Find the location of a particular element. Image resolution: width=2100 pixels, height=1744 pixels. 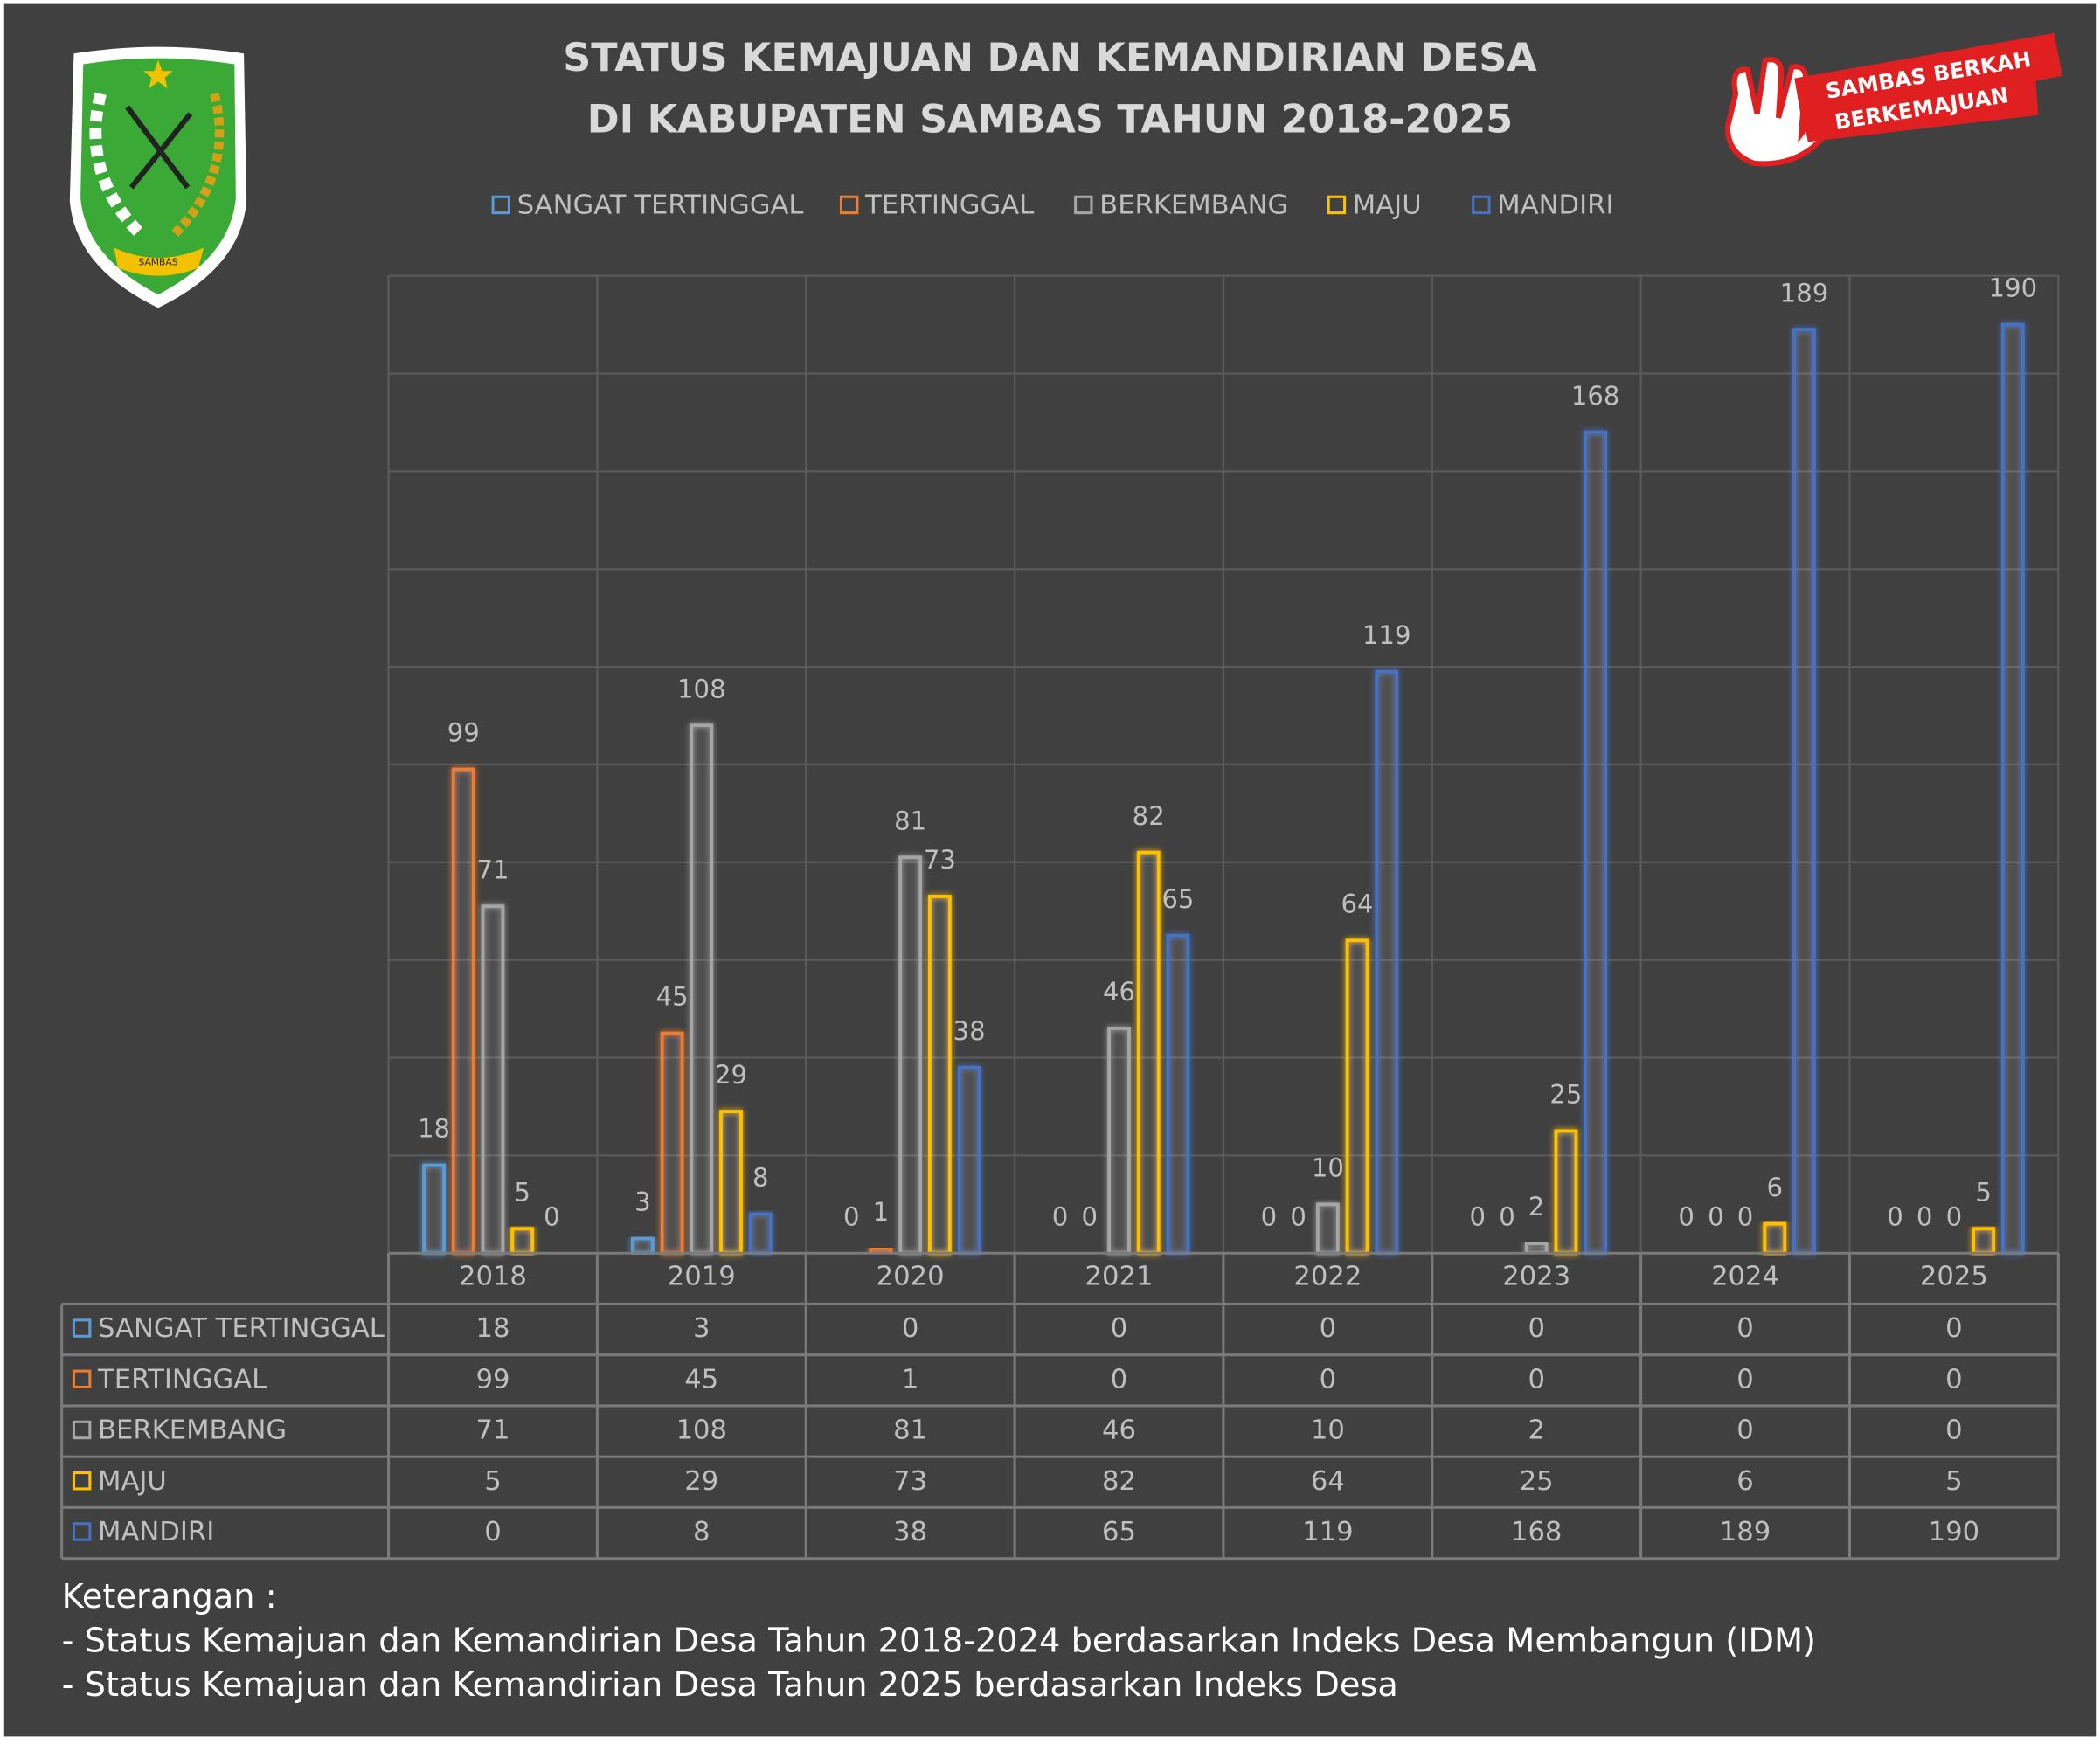

table-cell: 46 is located at coordinates (1119, 1430).